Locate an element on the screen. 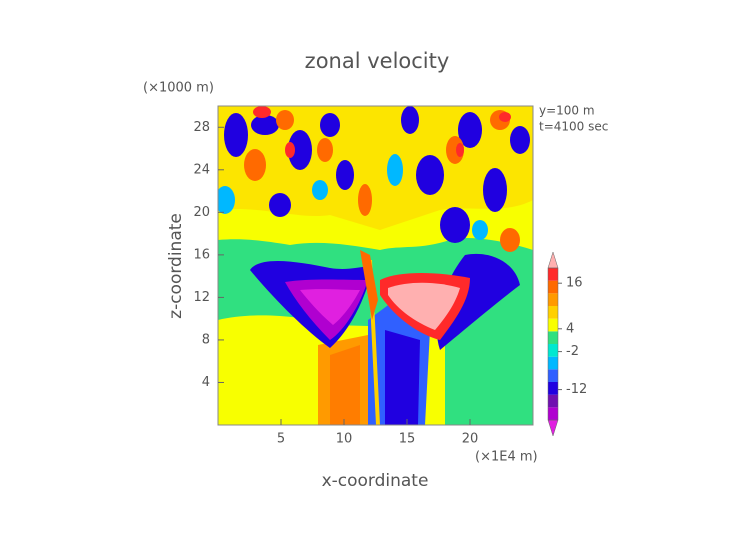  x-tick-label: 15 is located at coordinates (407, 439).